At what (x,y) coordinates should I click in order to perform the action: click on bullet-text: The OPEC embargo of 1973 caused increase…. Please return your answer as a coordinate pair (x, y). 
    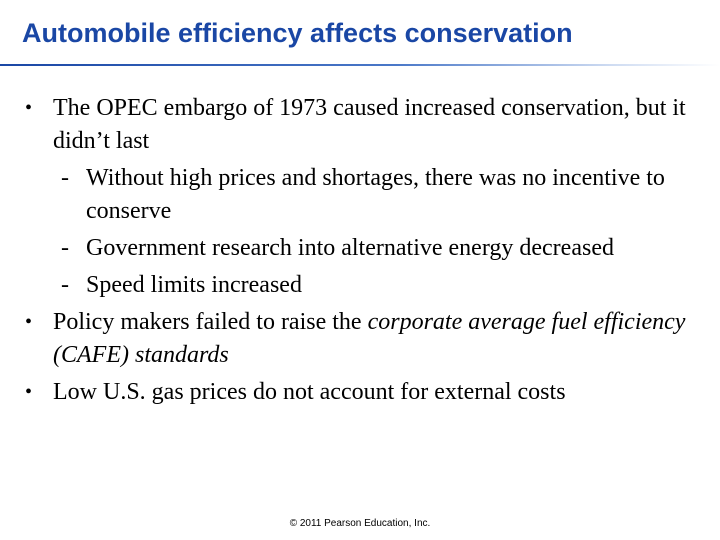
    Looking at the image, I should click on (369, 124).